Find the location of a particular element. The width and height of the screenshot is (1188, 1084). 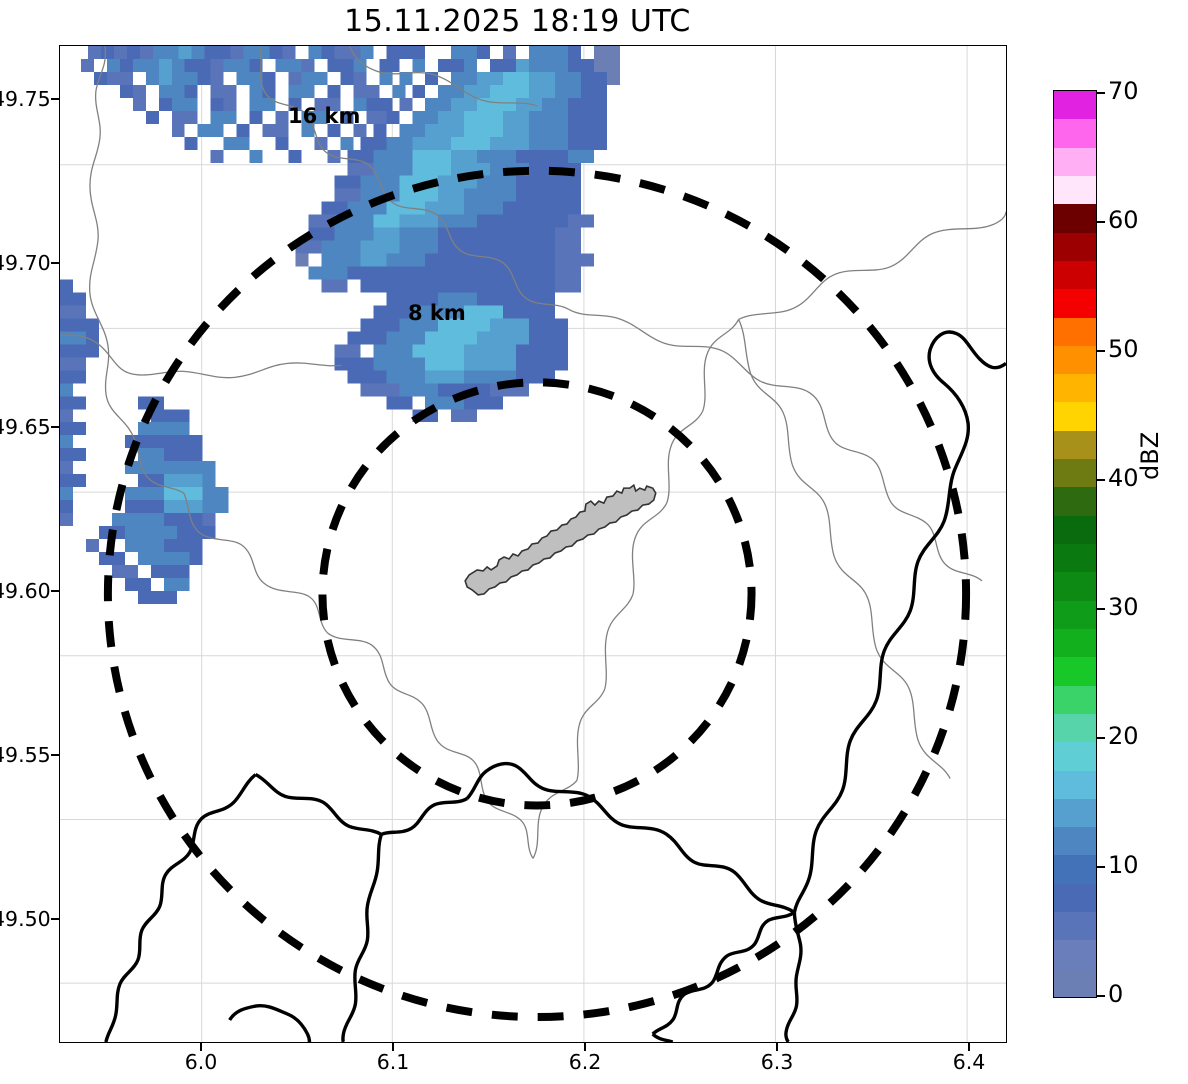

colorbar-axis-label: dBZ is located at coordinates (1150, 455).